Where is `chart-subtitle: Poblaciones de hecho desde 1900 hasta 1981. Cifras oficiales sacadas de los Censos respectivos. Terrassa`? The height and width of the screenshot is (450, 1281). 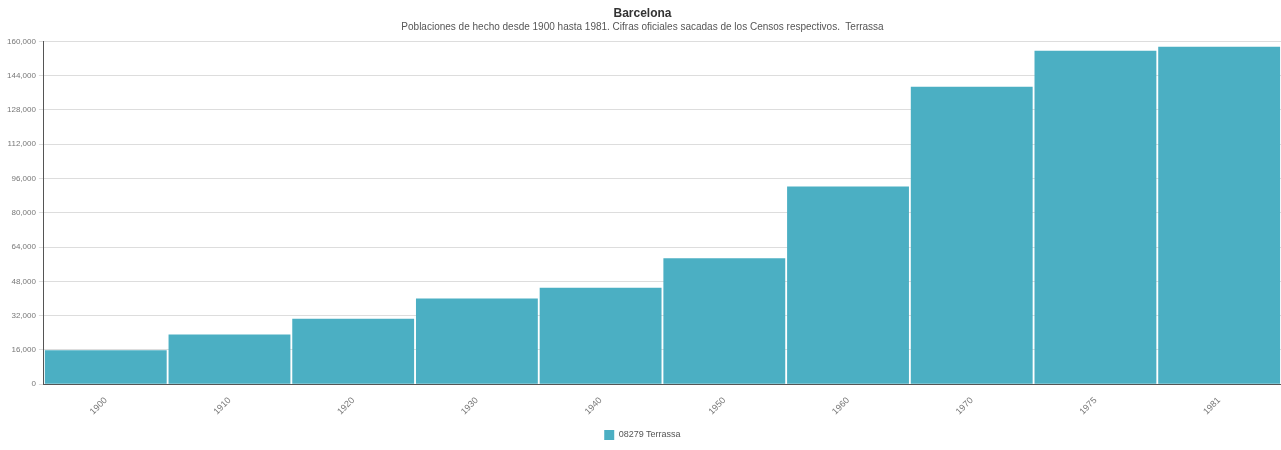 chart-subtitle: Poblaciones de hecho desde 1900 hasta 1981. Cifras oficiales sacadas de los Censos respectivos. Terrassa is located at coordinates (643, 27).